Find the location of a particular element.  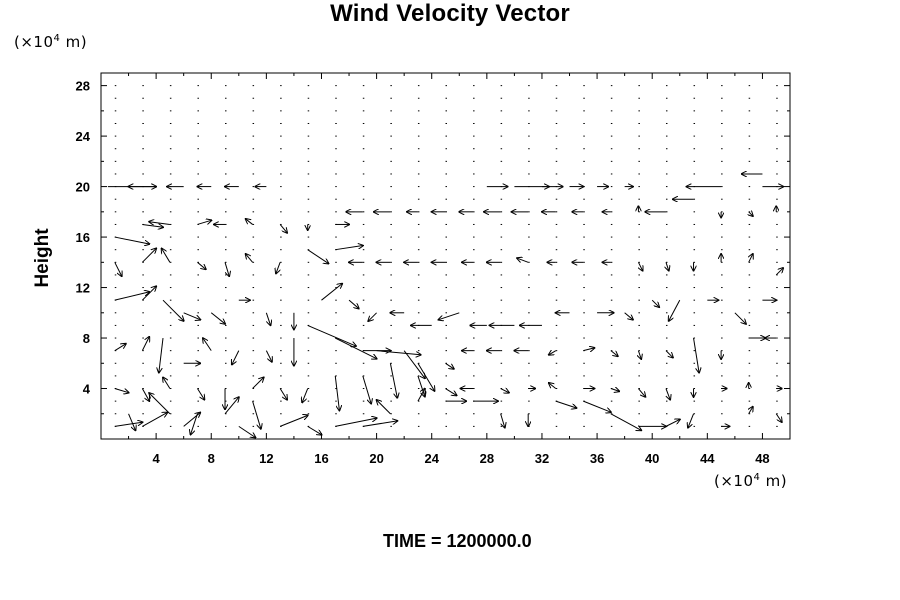

x-tick-label: 20 is located at coordinates (376, 458).